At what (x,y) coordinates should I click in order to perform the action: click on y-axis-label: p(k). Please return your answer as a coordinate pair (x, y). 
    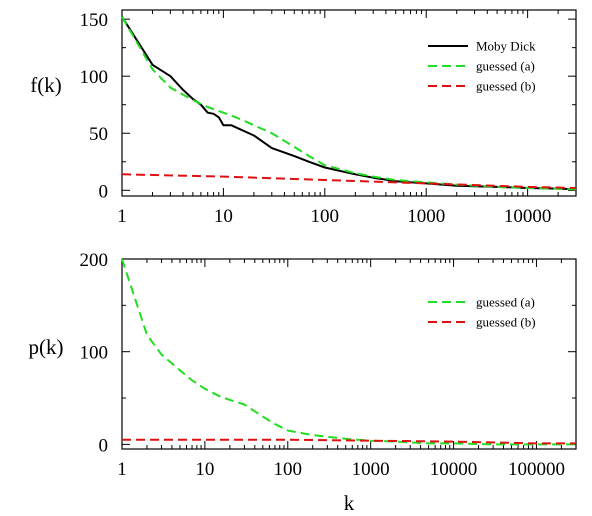
    Looking at the image, I should click on (46, 347).